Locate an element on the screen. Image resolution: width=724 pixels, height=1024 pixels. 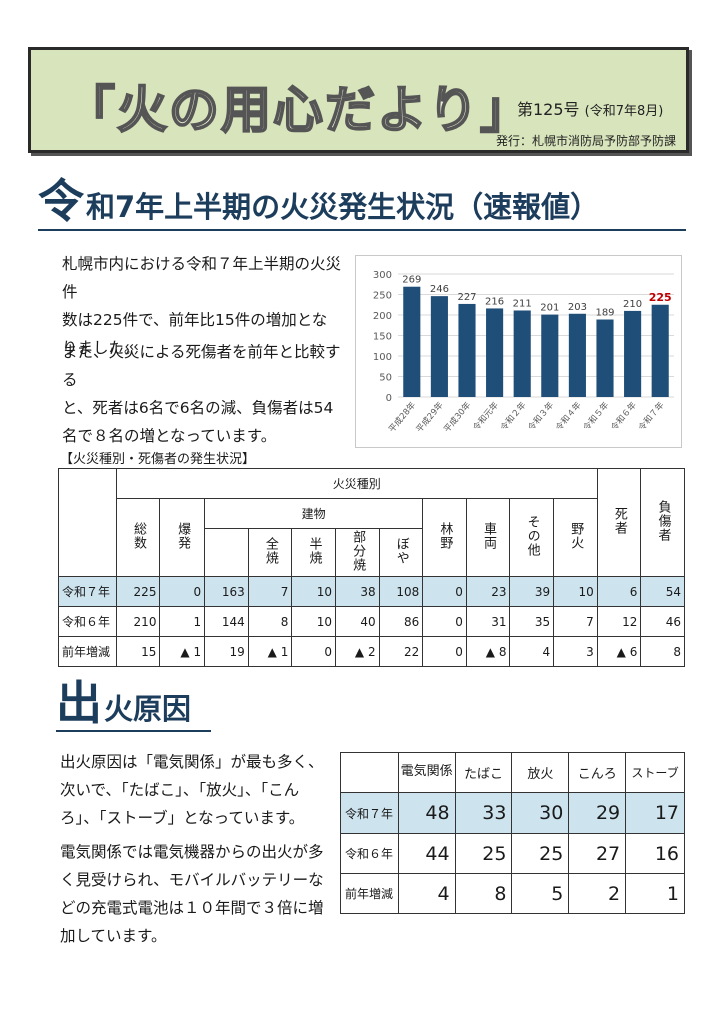
header-label: 野火 is located at coordinates (576, 536).